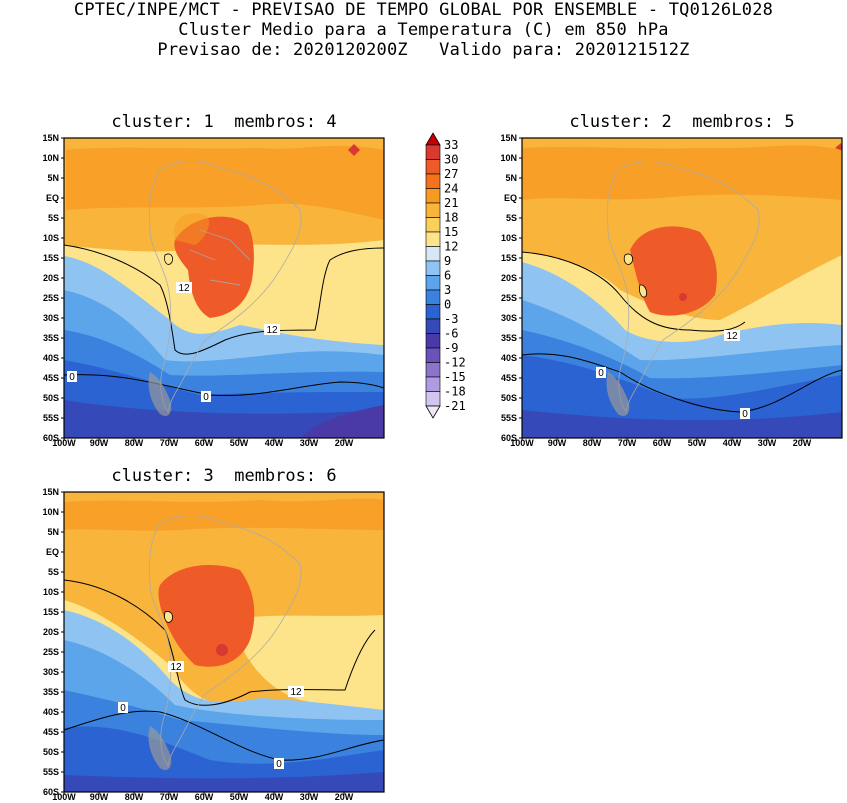 Image resolution: width=847 pixels, height=803 pixels. Describe the element at coordinates (447, 305) in the screenshot. I see `colorbar-label: 0` at that location.